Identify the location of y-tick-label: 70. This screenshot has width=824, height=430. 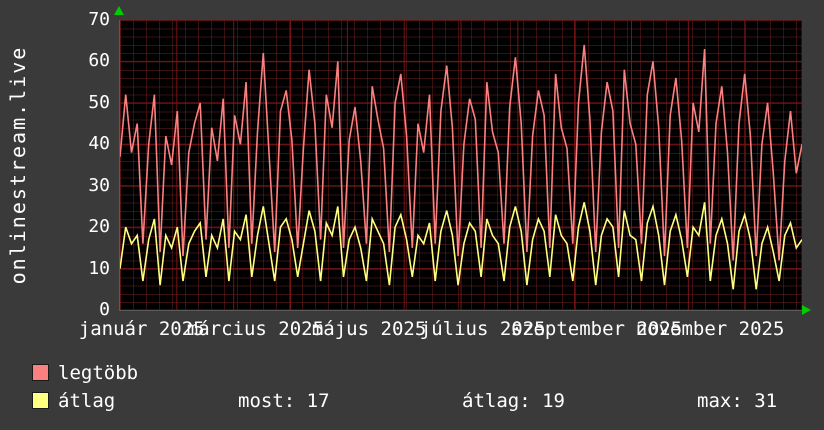
(99, 19).